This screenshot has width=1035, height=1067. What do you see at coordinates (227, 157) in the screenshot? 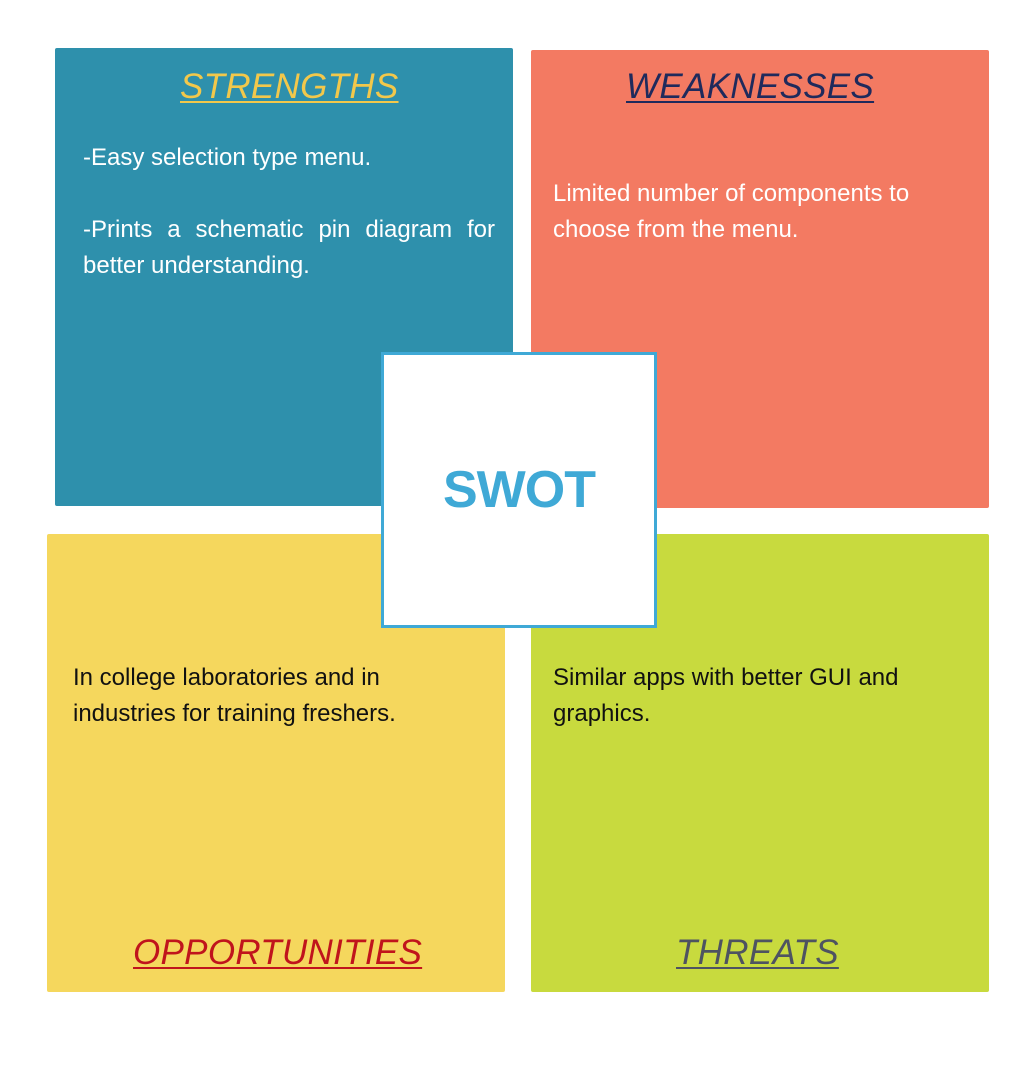
I see `strengths-item: -Easy selection type menu.` at bounding box center [227, 157].